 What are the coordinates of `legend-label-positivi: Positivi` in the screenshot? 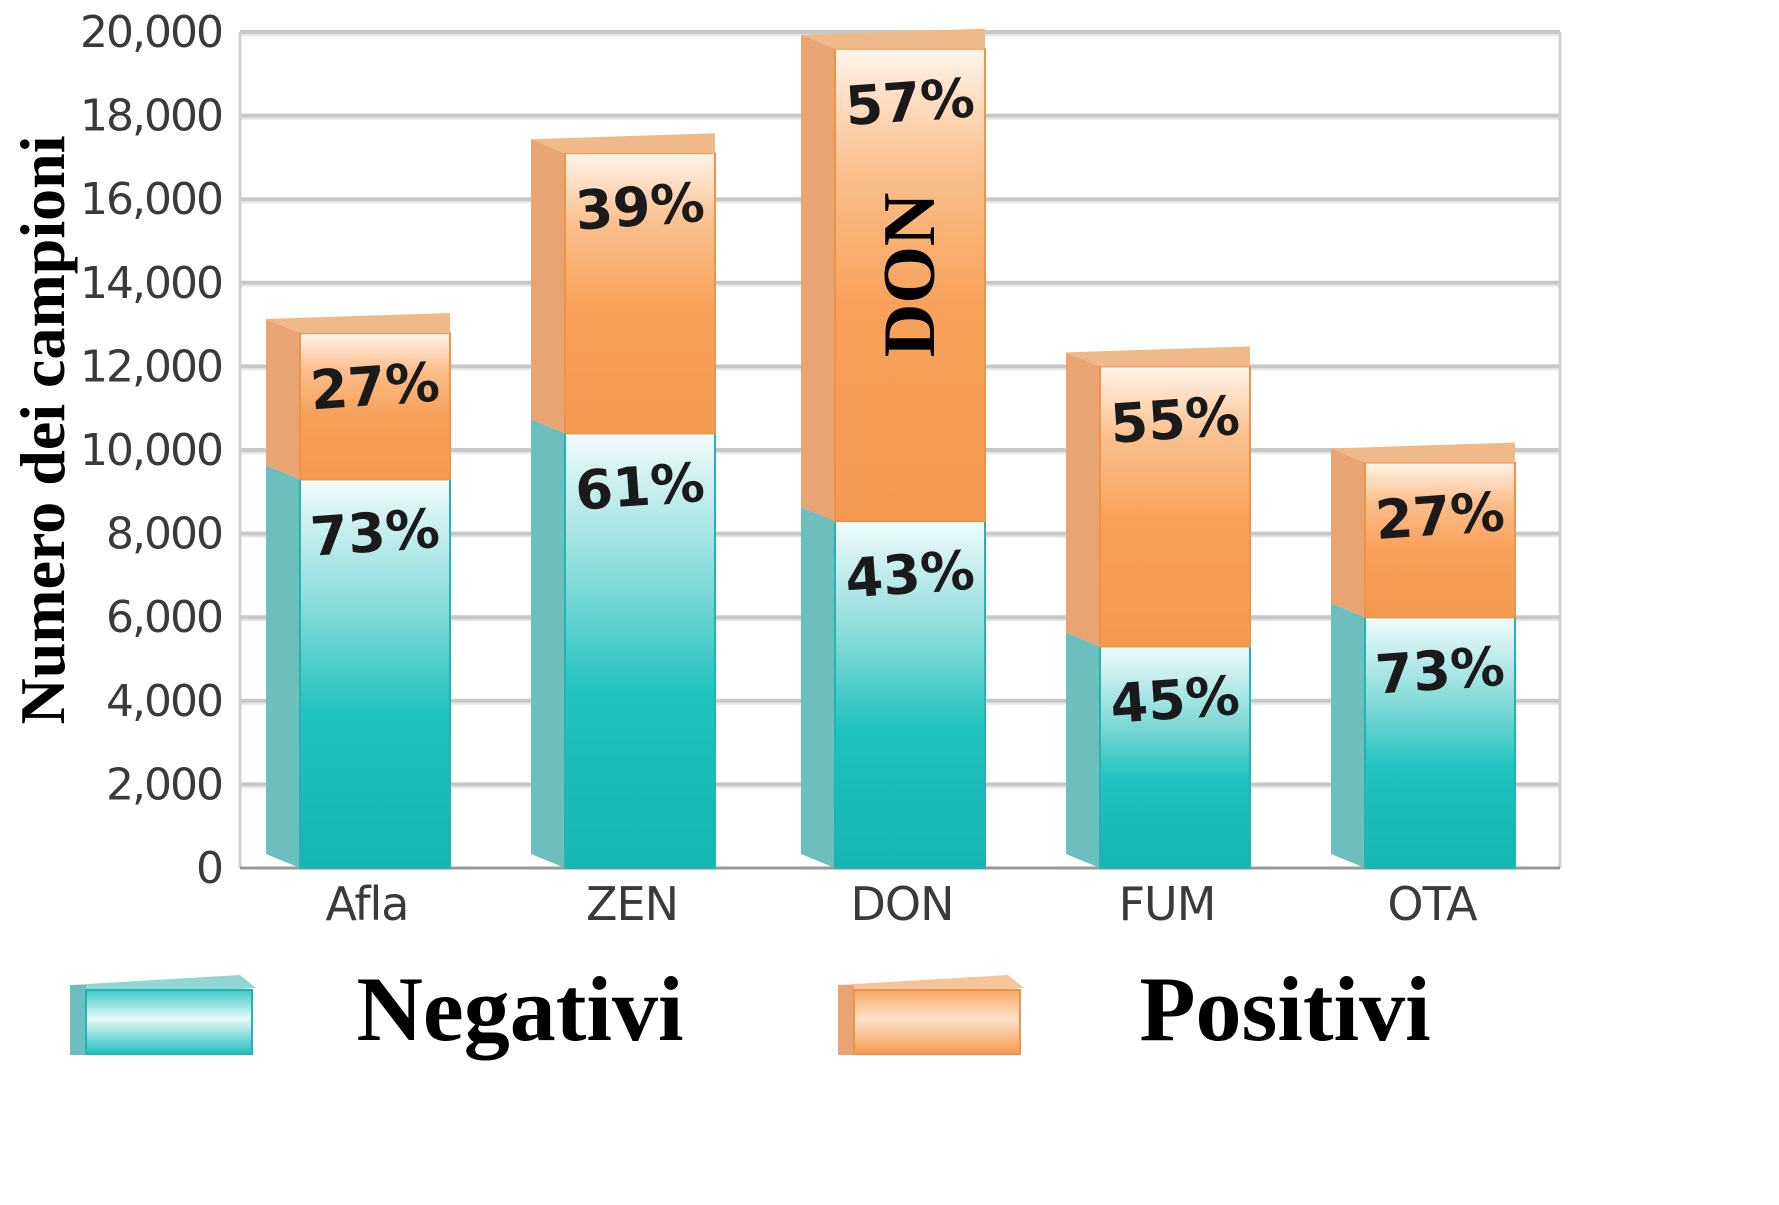 It's located at (1284, 1009).